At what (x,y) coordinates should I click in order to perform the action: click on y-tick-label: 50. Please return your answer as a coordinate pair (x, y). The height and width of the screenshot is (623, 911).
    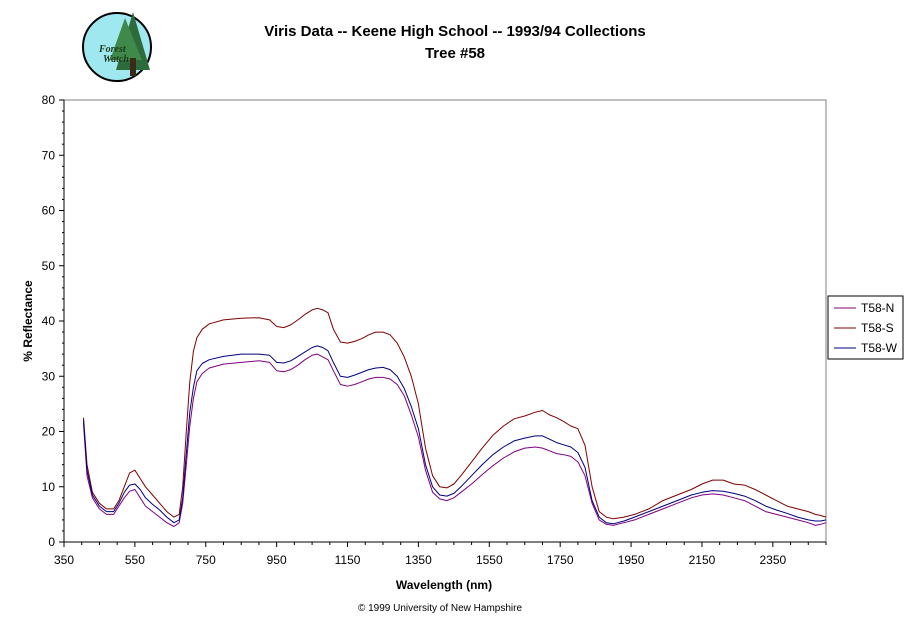
    Looking at the image, I should click on (49, 266).